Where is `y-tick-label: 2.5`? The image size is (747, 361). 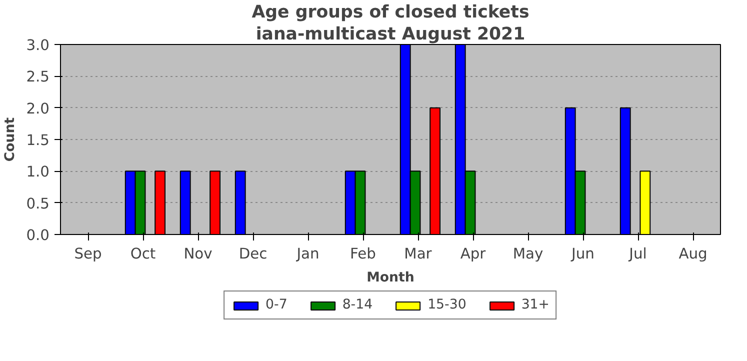 y-tick-label: 2.5 is located at coordinates (38, 77).